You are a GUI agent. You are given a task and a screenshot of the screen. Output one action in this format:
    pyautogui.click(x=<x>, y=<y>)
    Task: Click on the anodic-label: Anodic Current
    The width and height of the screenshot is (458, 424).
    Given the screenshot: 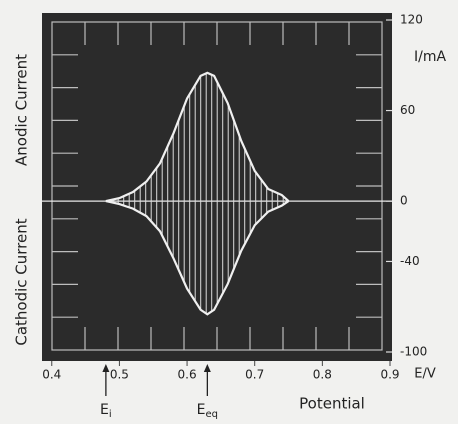 What is the action you would take?
    pyautogui.click(x=22, y=110)
    